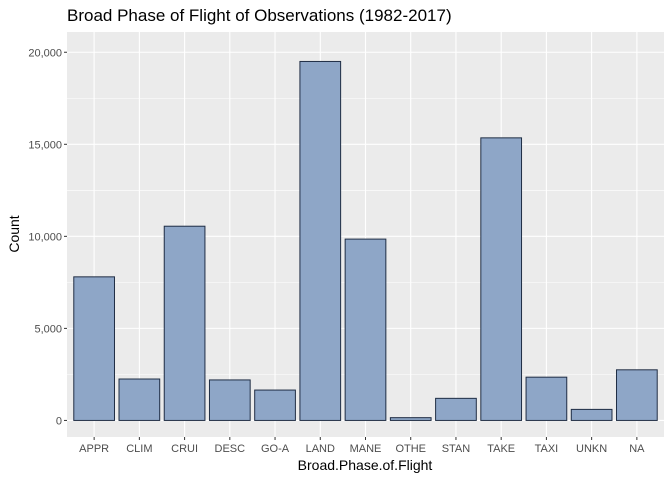 The image size is (672, 480). I want to click on x-tick-label: OTHE, so click(410, 449).